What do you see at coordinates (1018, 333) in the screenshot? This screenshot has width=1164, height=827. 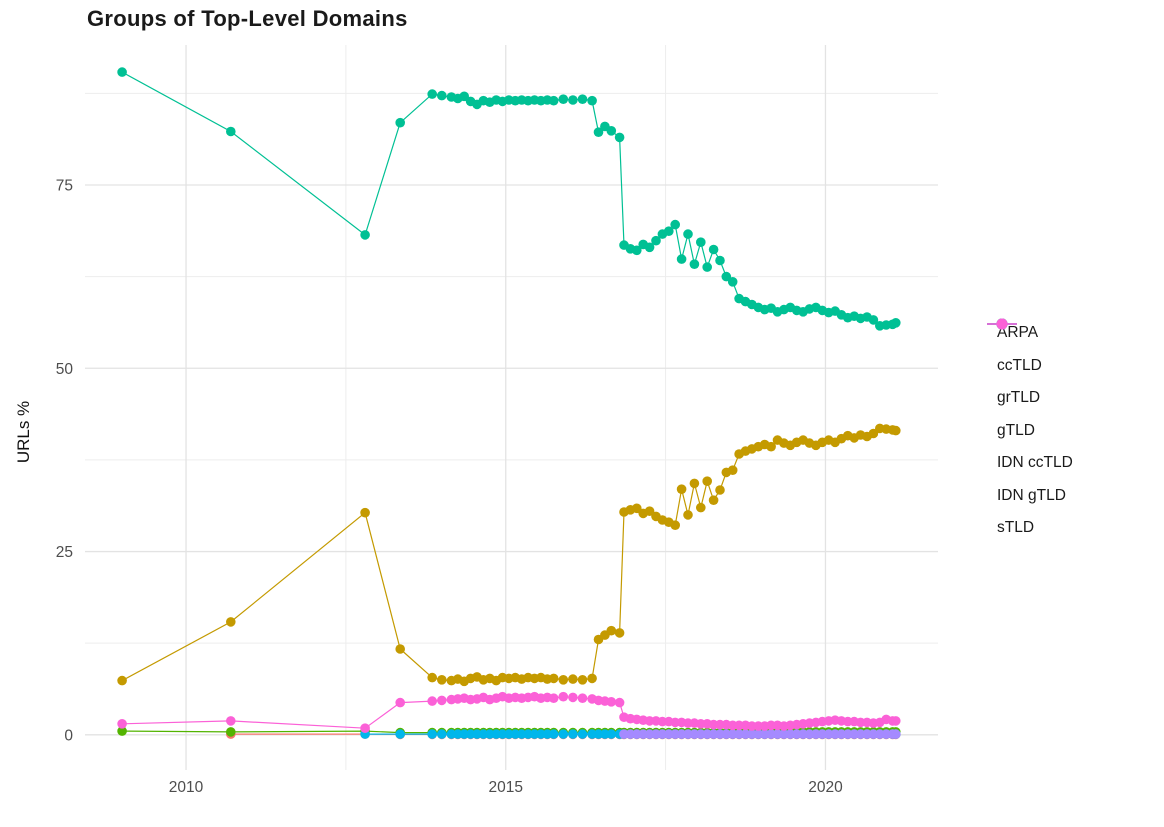 I see `legend-label: ARPA` at bounding box center [1018, 333].